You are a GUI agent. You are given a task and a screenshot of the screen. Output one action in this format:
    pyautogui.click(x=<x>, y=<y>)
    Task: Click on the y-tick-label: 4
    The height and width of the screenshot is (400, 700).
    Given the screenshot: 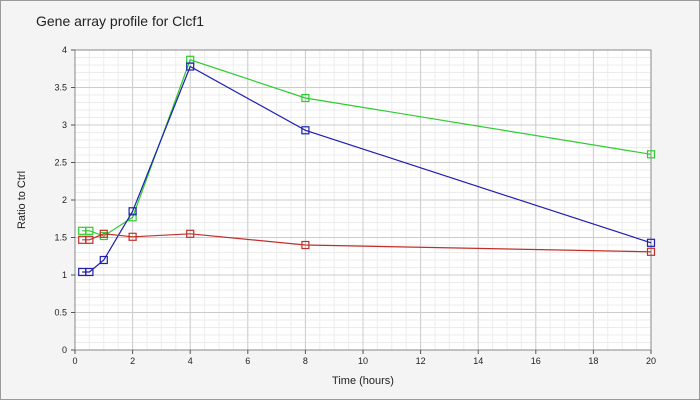 What is the action you would take?
    pyautogui.click(x=64, y=50)
    